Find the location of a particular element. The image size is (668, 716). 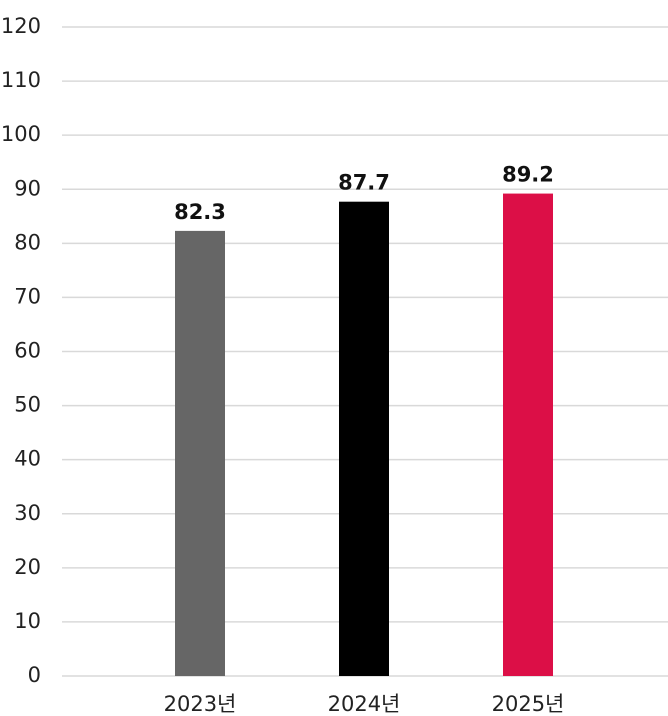

y-tick-label: 80 is located at coordinates (27, 242).